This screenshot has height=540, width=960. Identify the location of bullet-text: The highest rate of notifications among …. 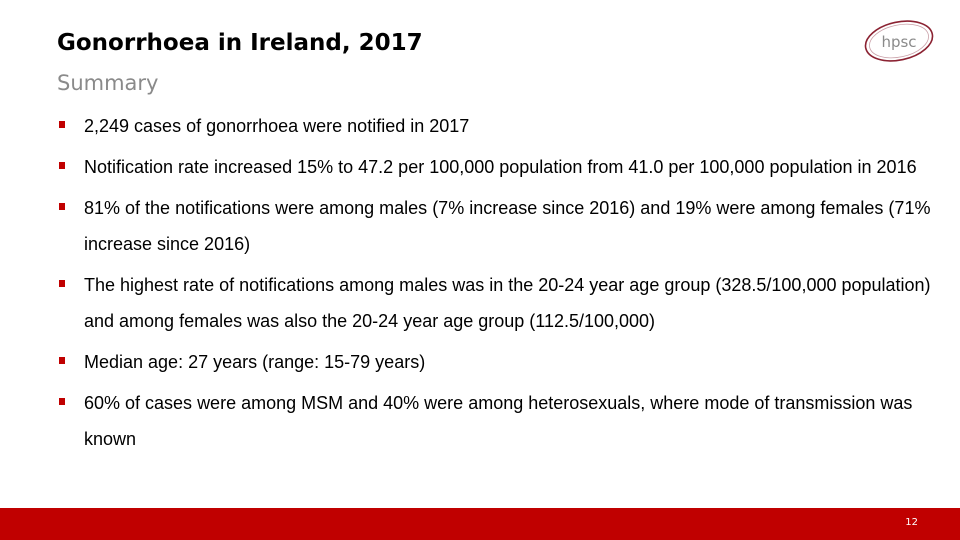
(507, 303).